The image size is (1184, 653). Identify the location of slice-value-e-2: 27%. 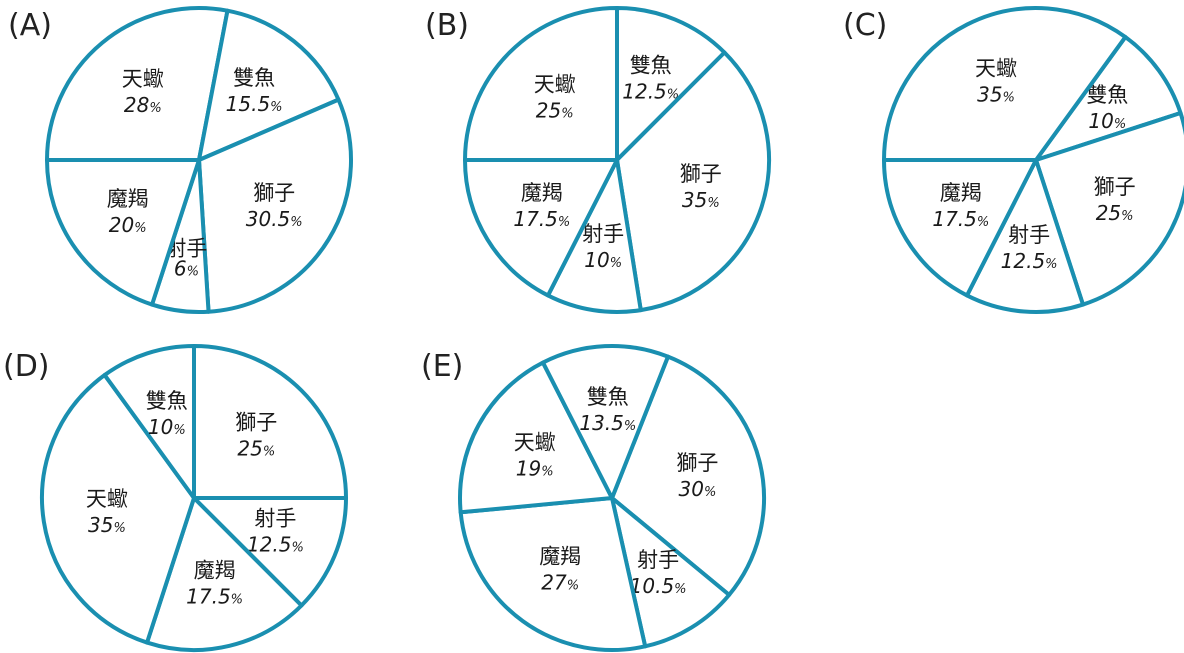
(560, 582).